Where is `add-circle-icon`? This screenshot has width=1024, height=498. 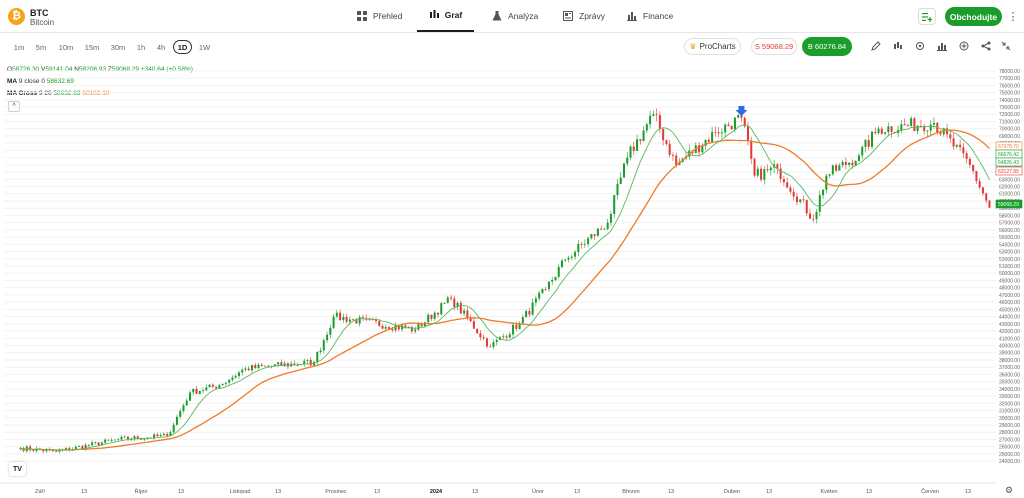 add-circle-icon is located at coordinates (964, 46).